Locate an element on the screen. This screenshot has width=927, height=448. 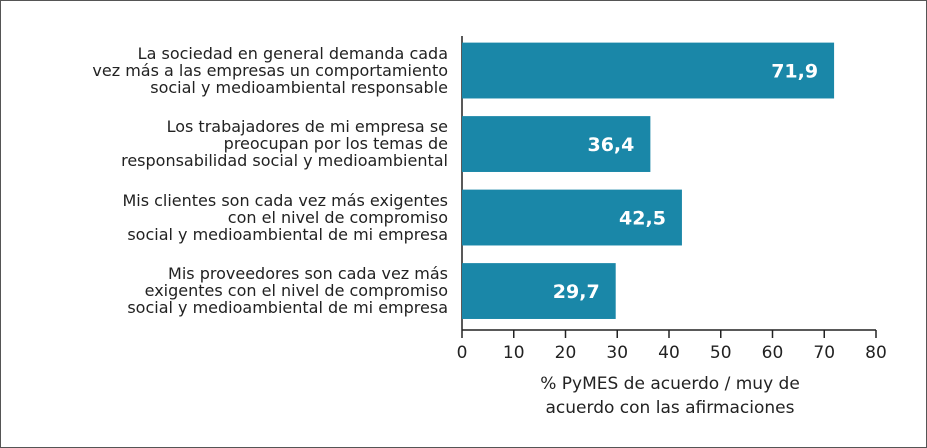
value-label: 29,7 is located at coordinates (576, 292).